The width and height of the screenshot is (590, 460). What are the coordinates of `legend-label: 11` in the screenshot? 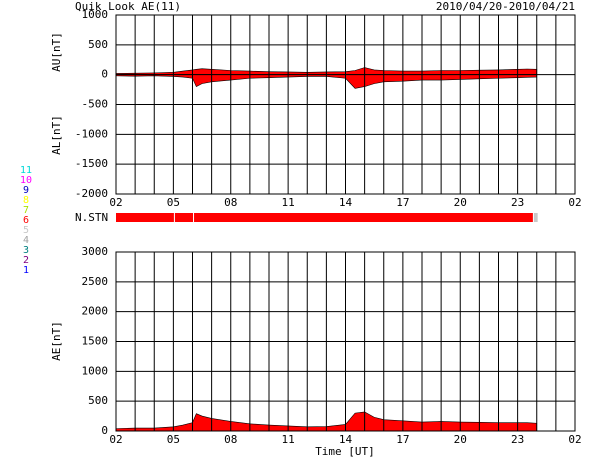 It's located at (26, 170).